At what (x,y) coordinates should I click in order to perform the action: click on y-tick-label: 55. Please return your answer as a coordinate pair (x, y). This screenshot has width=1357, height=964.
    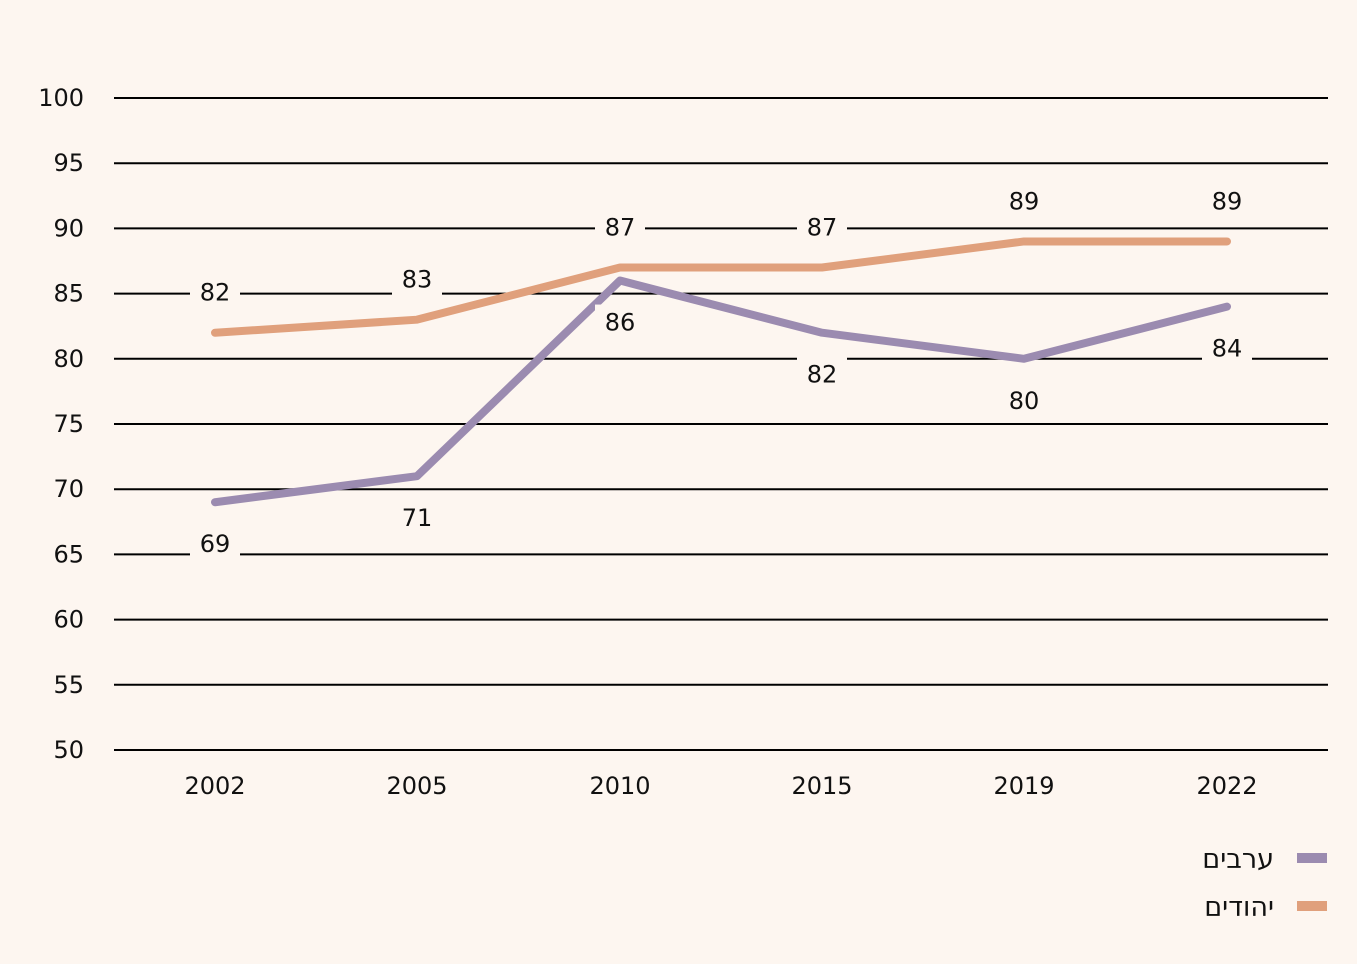
    Looking at the image, I should click on (68, 685).